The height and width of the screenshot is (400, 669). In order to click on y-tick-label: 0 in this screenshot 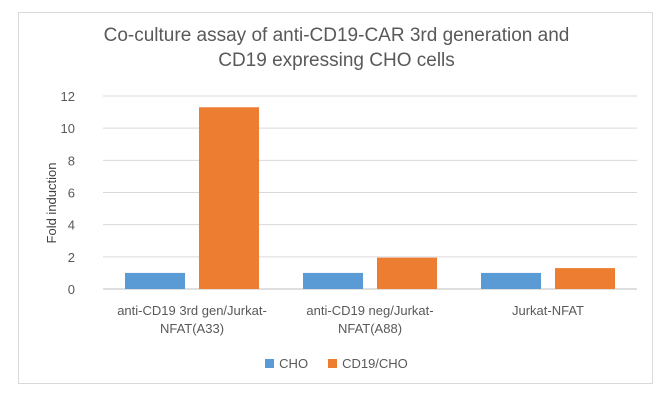, I will do `click(71, 289)`.